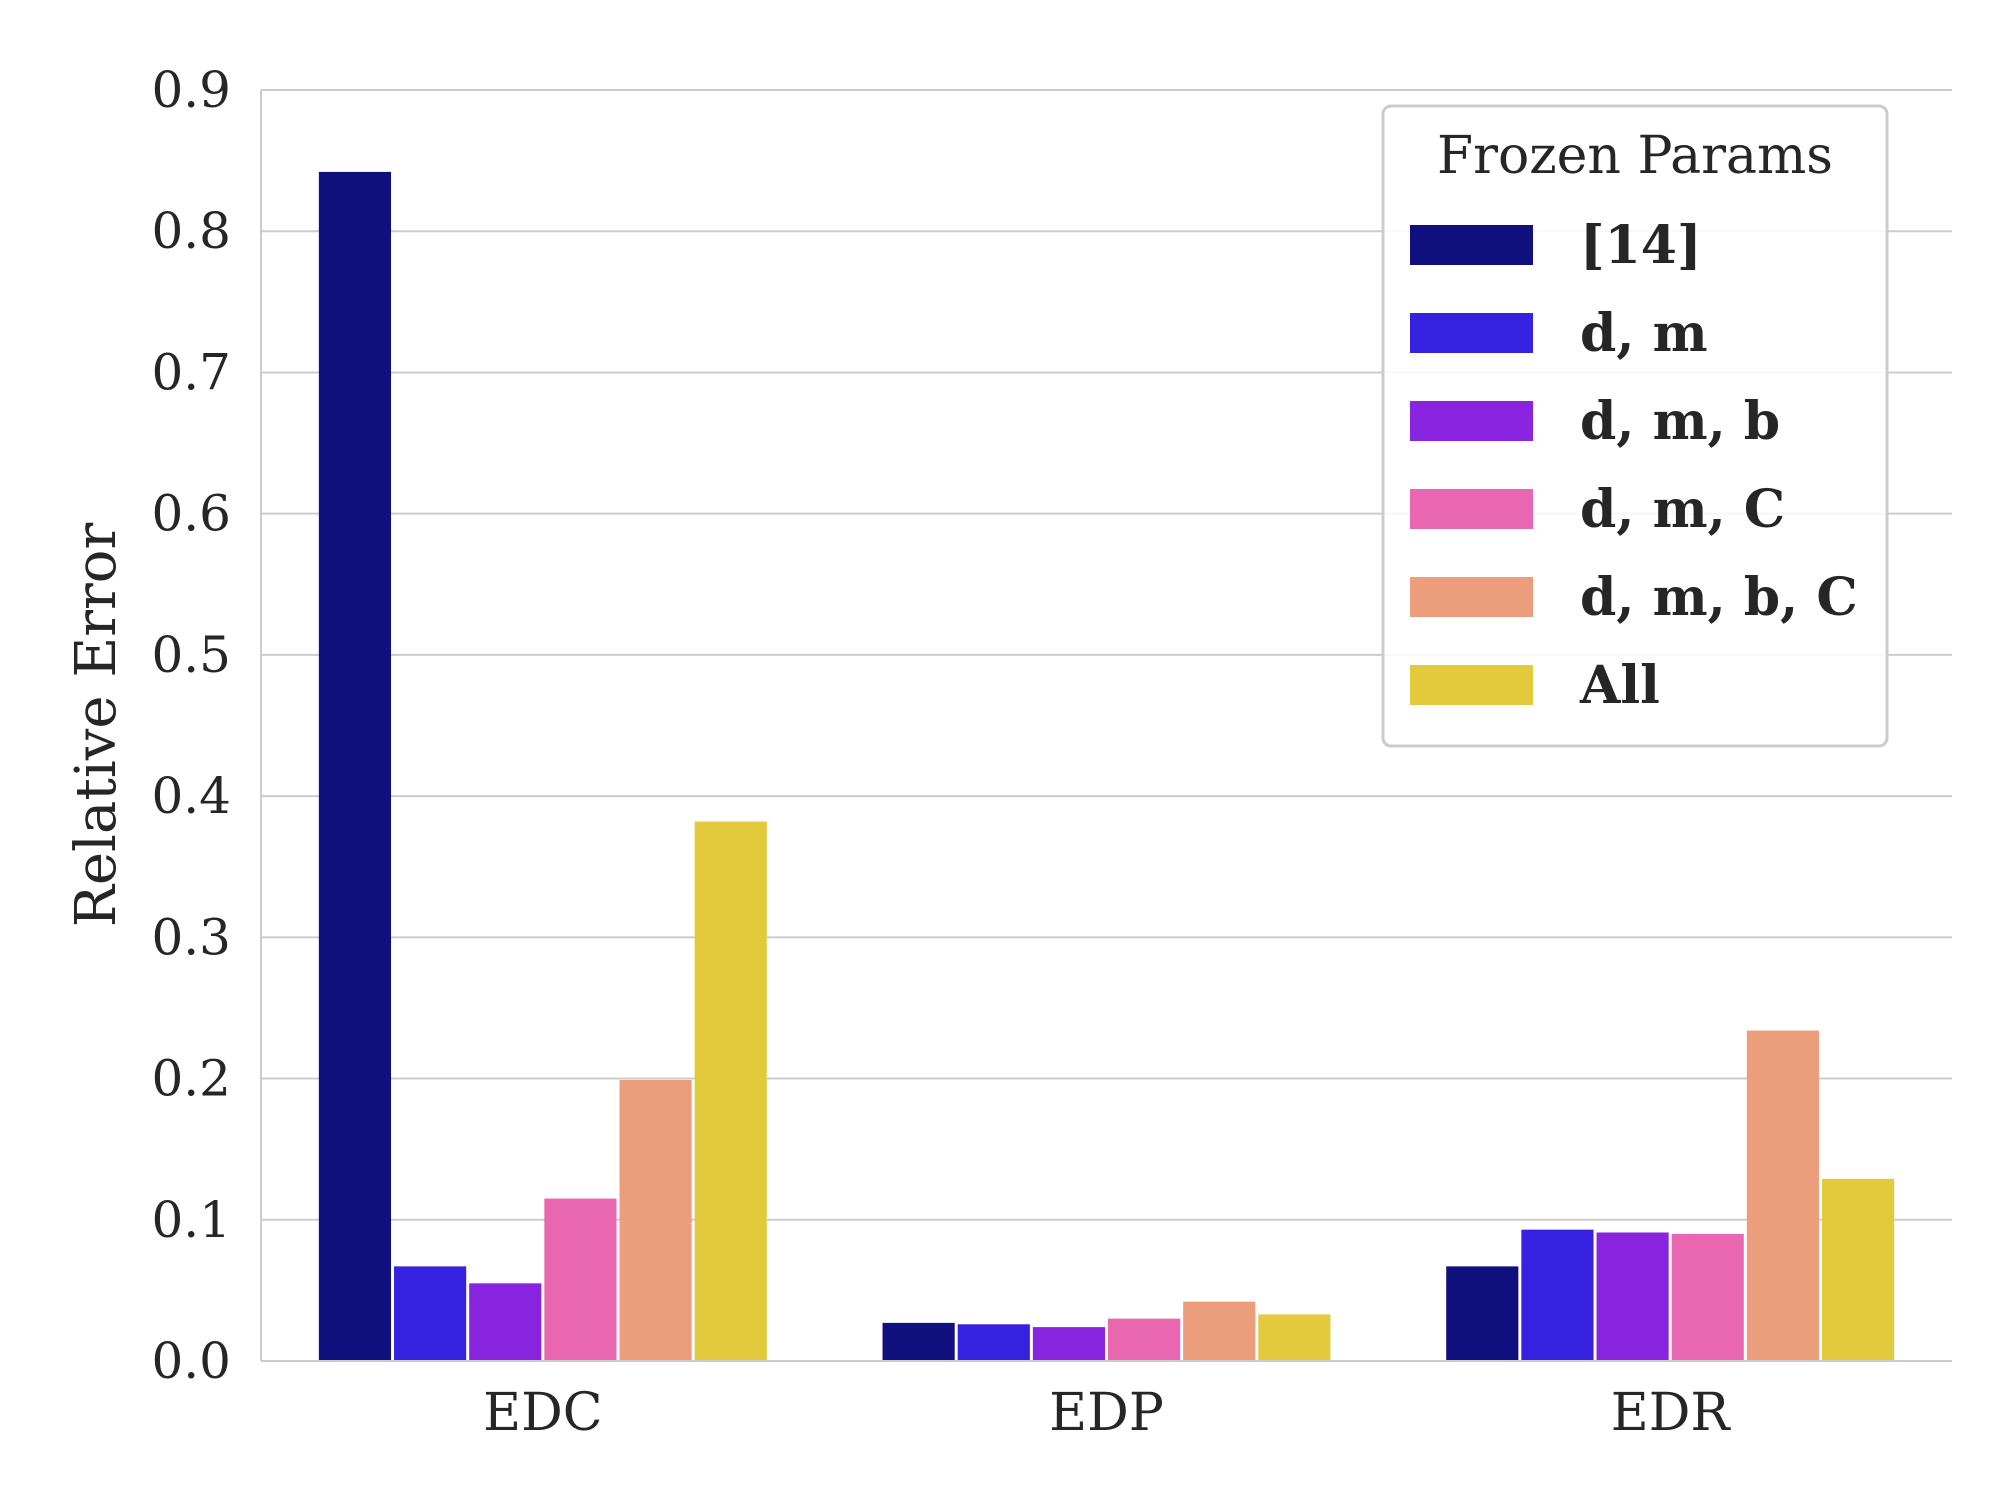 This screenshot has width=1999, height=1500. Describe the element at coordinates (542, 1413) in the screenshot. I see `x-tick-label: EDC` at that location.